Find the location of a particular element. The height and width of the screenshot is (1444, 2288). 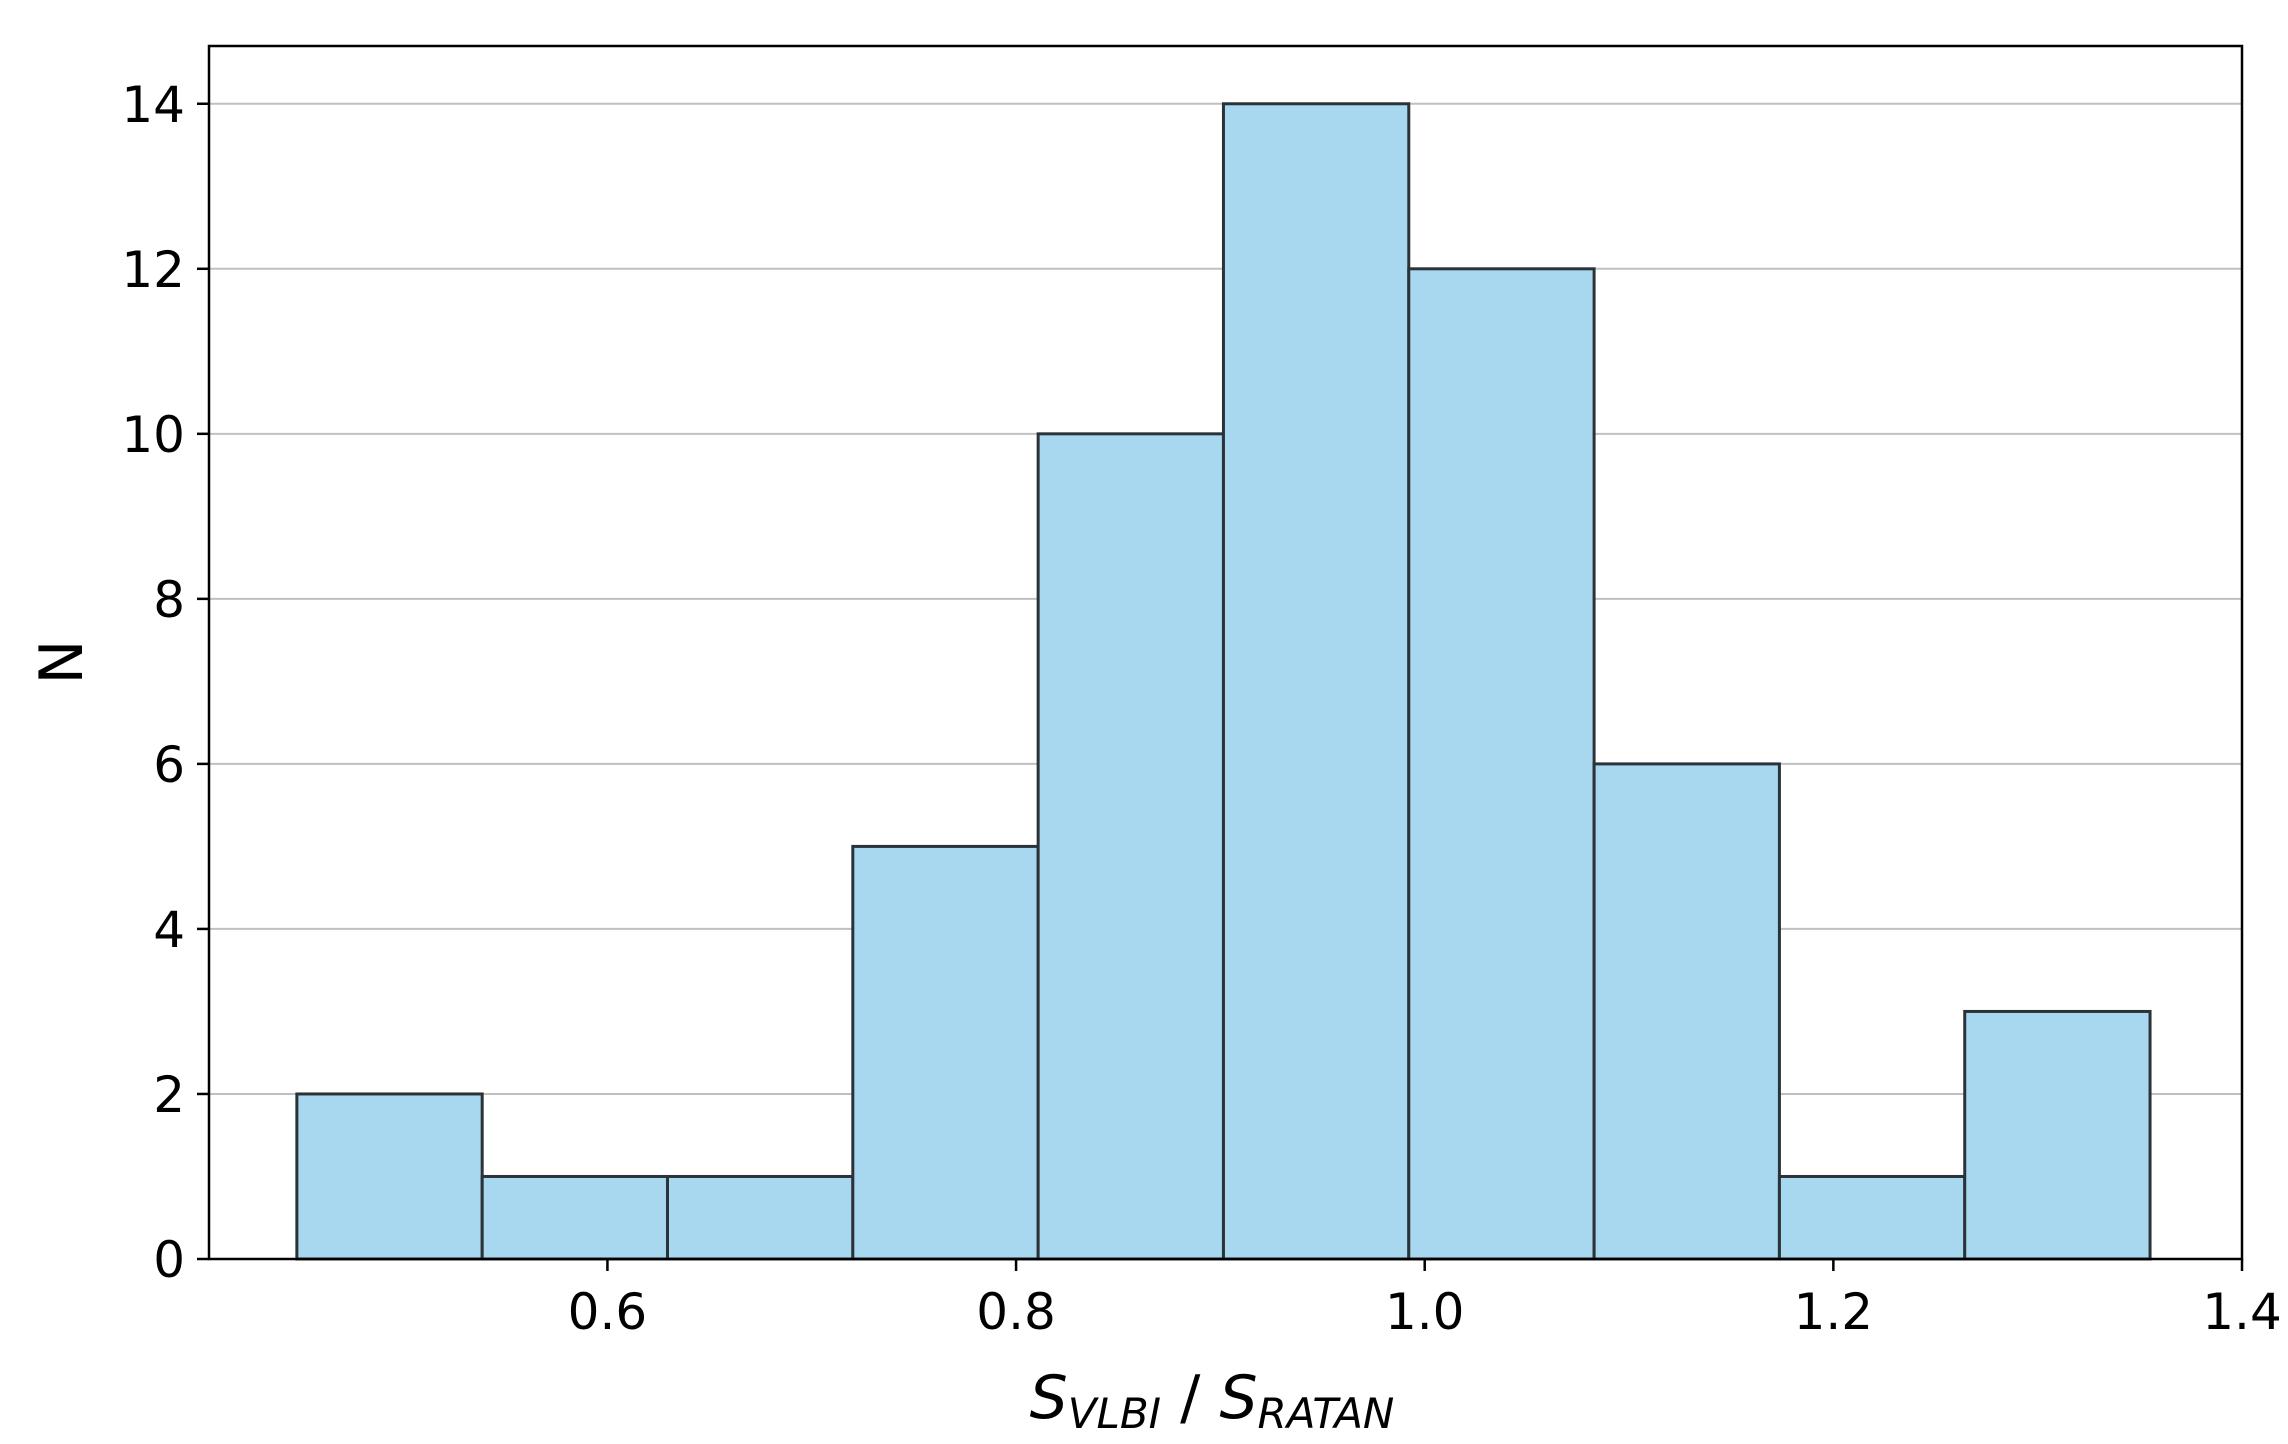

y-tick-label: 14 is located at coordinates (153, 105).